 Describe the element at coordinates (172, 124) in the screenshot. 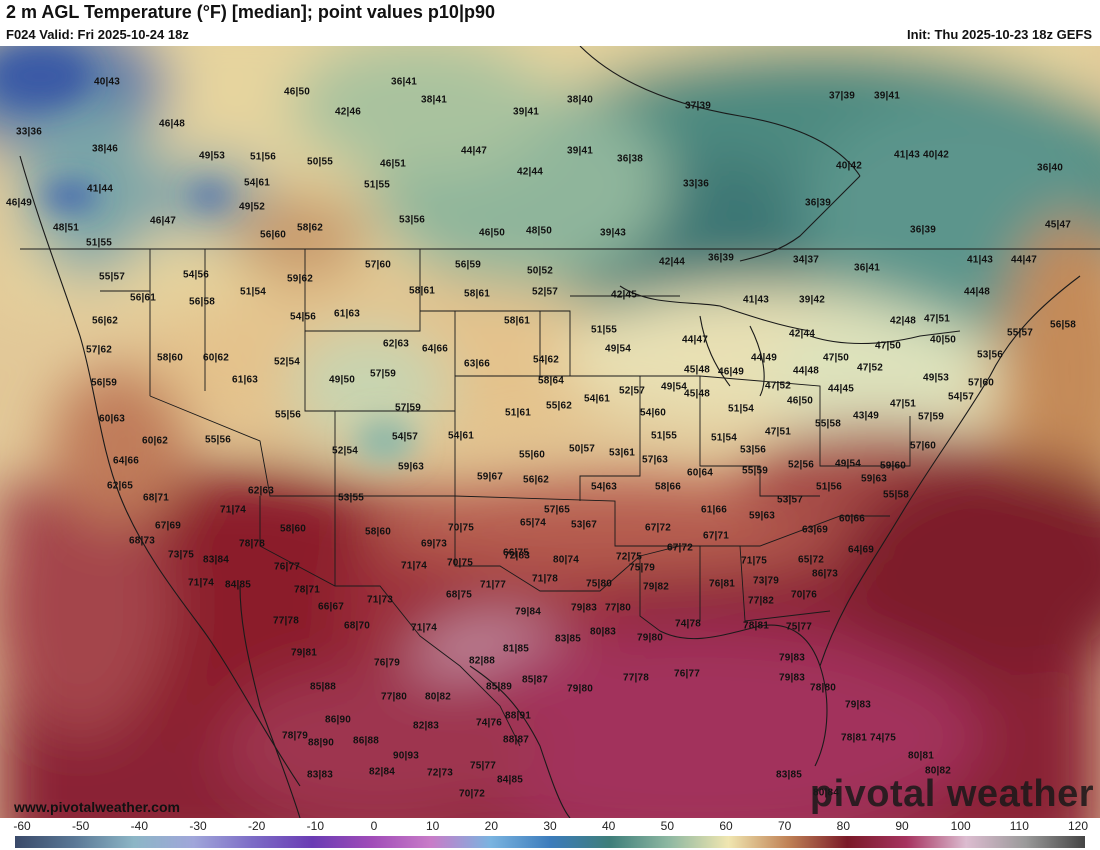

I see `point-value-label: 46|48` at that location.